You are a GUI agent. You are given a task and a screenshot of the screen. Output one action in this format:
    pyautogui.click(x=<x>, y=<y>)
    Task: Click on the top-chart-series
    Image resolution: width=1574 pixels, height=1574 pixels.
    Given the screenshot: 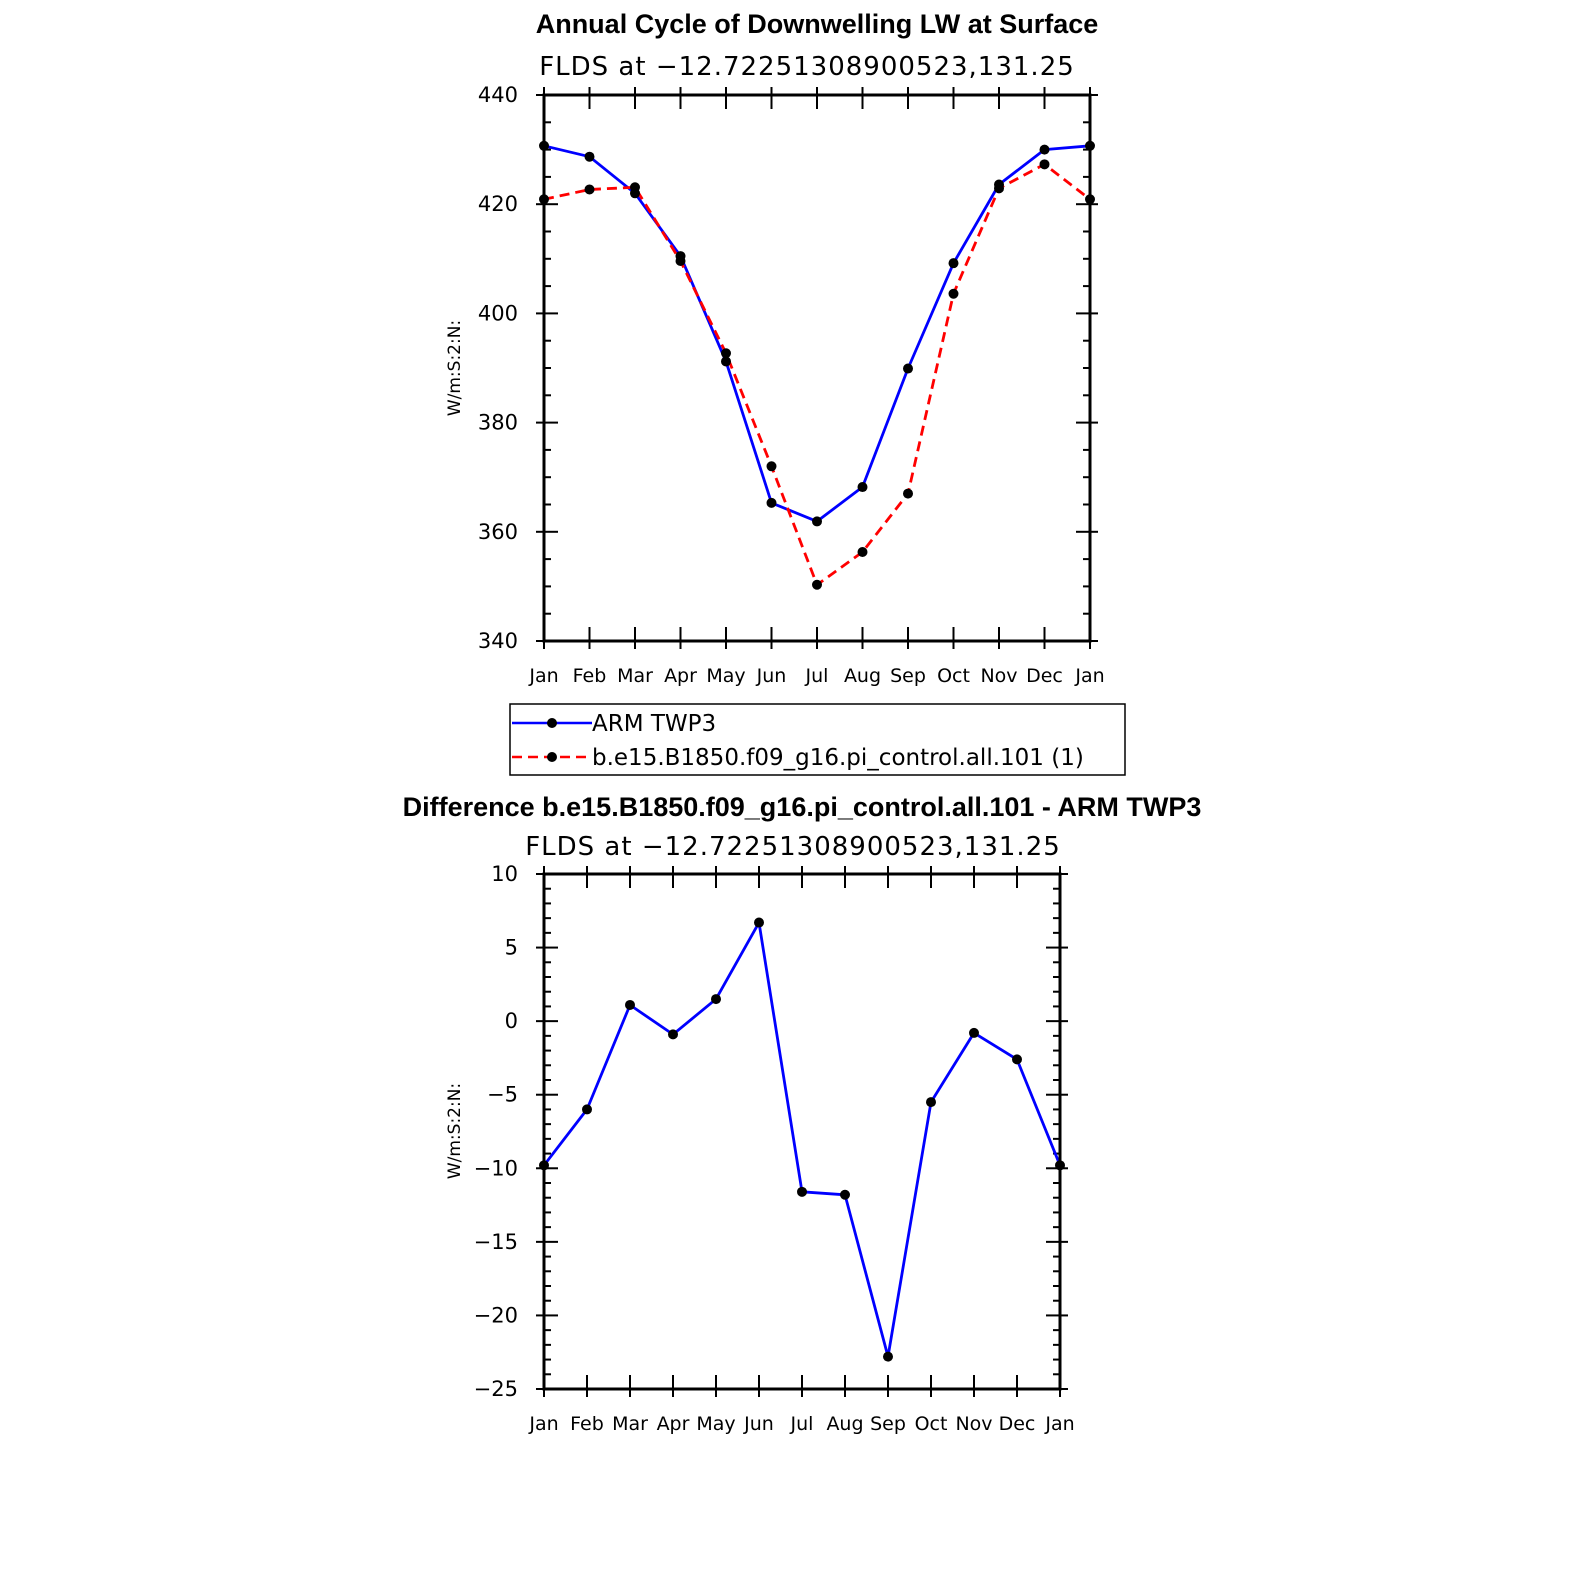 What is the action you would take?
    pyautogui.click(x=817, y=365)
    